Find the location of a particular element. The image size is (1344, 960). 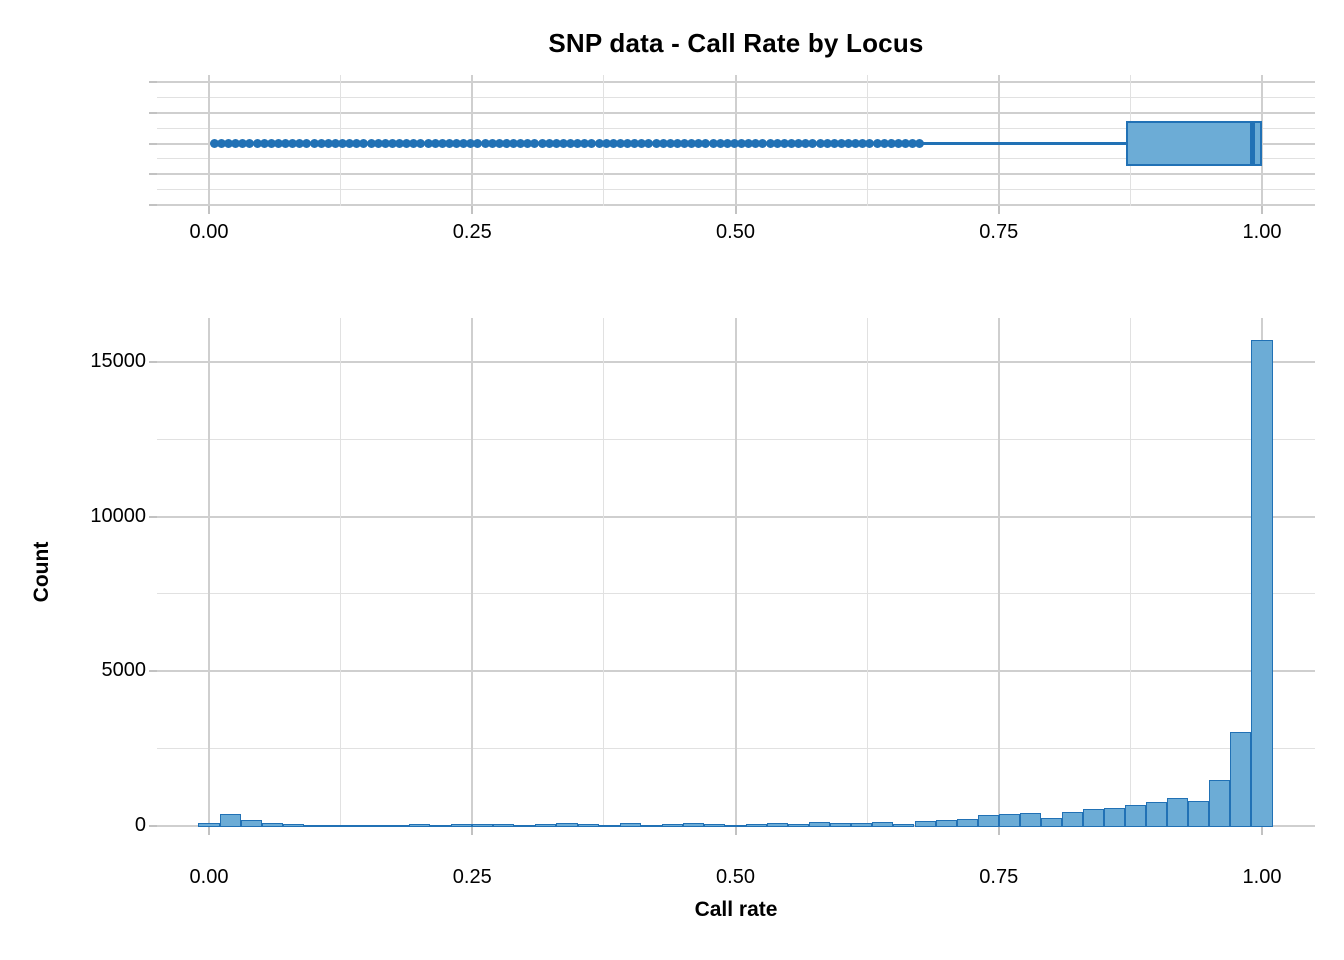

x-axis-title: Call rate is located at coordinates (736, 909).